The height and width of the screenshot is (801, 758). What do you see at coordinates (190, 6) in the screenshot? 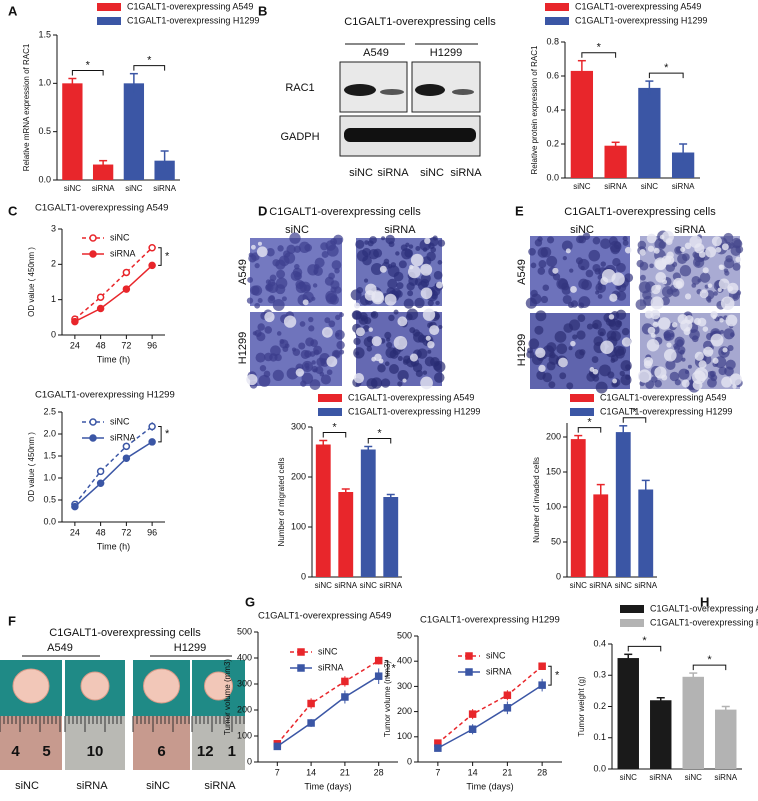
I see `legend-label: C1GALT1-overexpressing A549` at bounding box center [190, 6].